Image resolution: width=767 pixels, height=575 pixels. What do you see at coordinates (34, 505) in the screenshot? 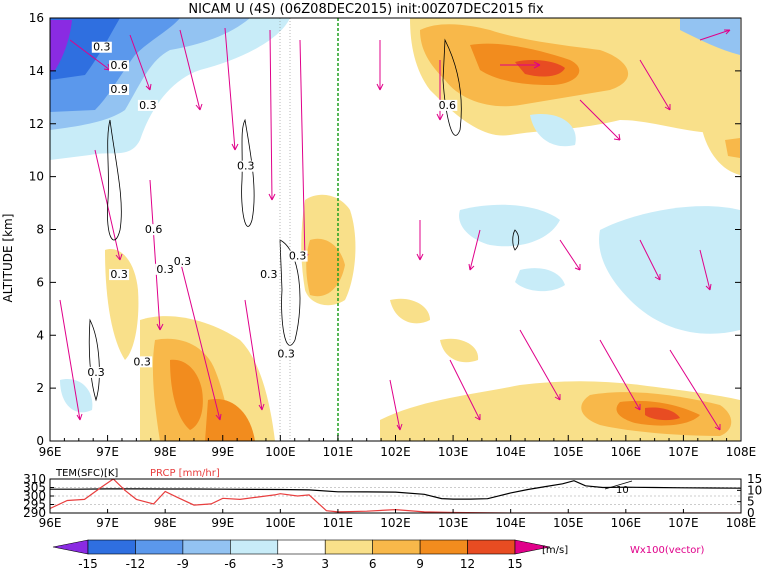
I see `ts-left-tick-label: 295` at bounding box center [34, 505].